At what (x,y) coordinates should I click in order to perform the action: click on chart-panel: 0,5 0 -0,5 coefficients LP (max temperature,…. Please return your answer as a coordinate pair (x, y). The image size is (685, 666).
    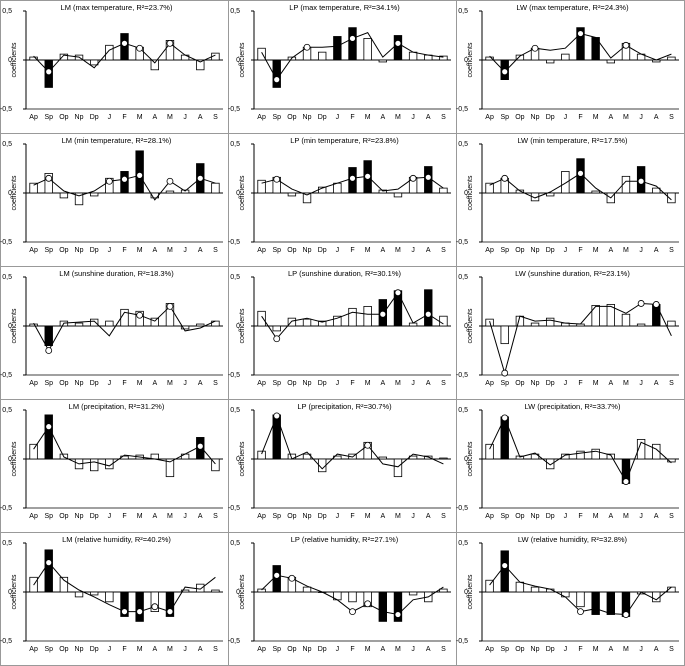
    Looking at the image, I should click on (339, 62).